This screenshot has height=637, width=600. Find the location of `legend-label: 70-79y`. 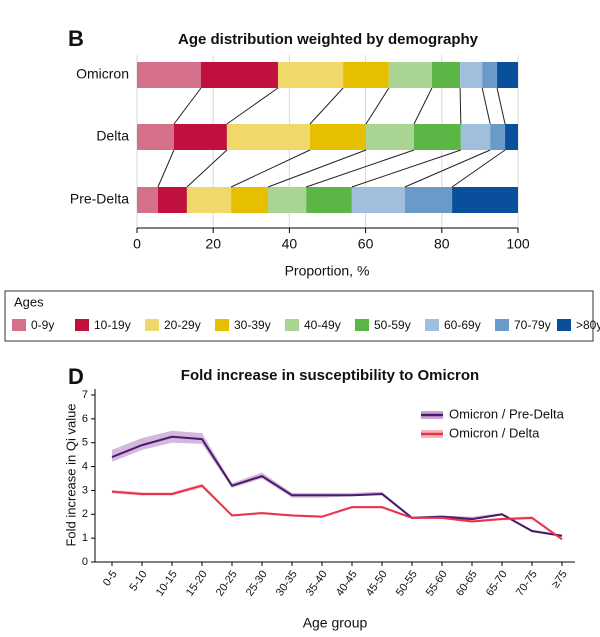

legend-label: 70-79y is located at coordinates (532, 325).